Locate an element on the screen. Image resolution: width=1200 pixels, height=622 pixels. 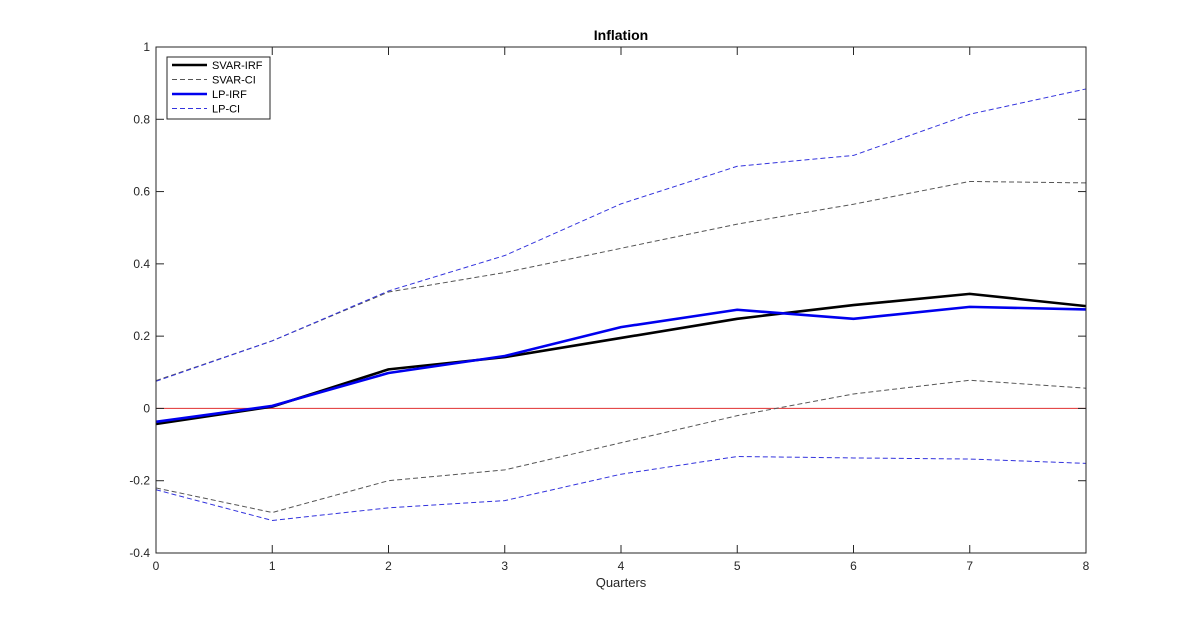
legend-label-svar-ci: SVAR-CI is located at coordinates (234, 81).